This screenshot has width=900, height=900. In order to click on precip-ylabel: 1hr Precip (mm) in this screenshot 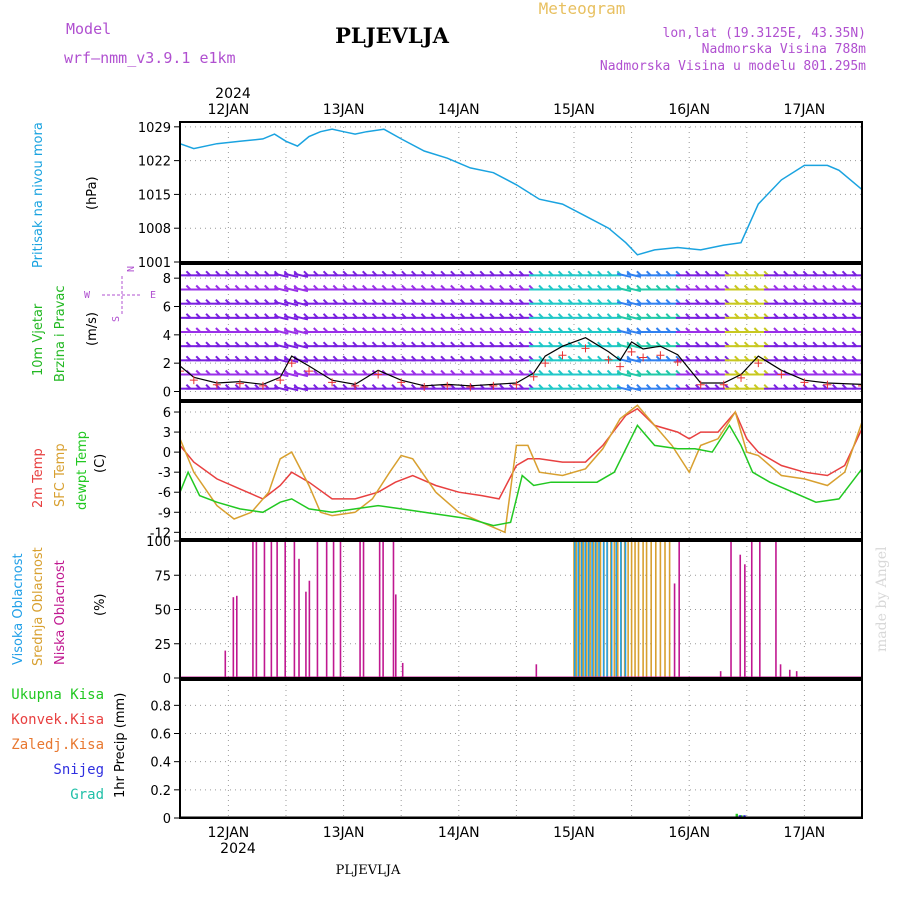, I will do `click(120, 745)`.